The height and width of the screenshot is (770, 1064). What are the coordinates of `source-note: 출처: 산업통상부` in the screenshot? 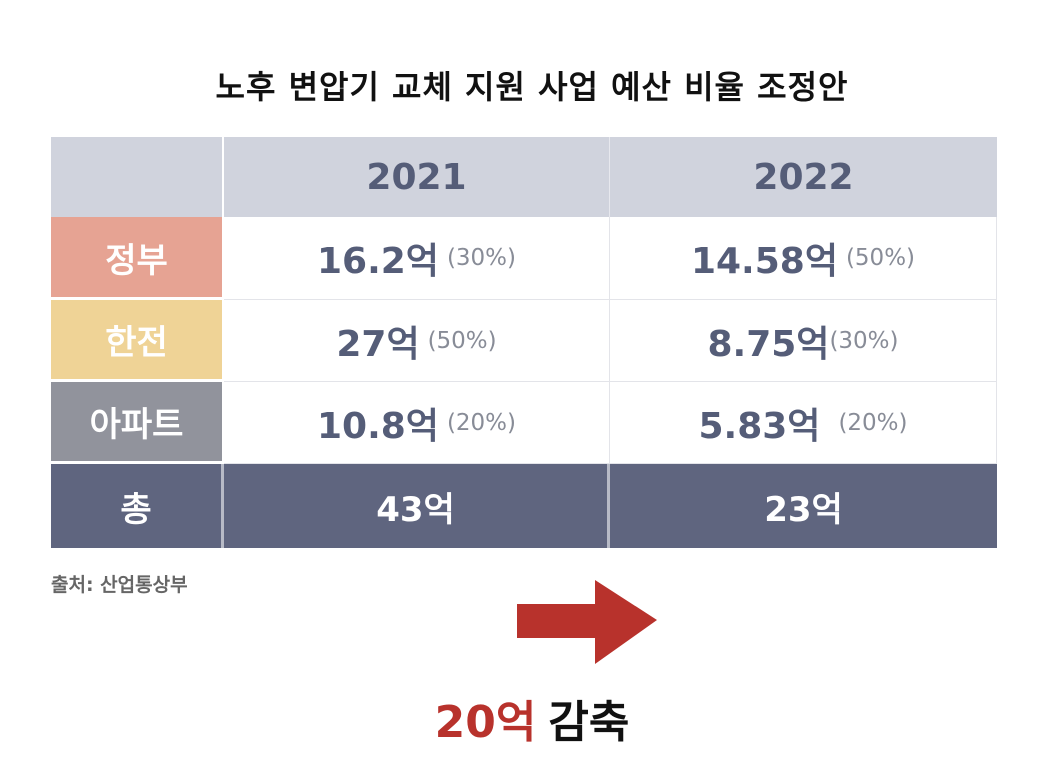 It's located at (119, 585).